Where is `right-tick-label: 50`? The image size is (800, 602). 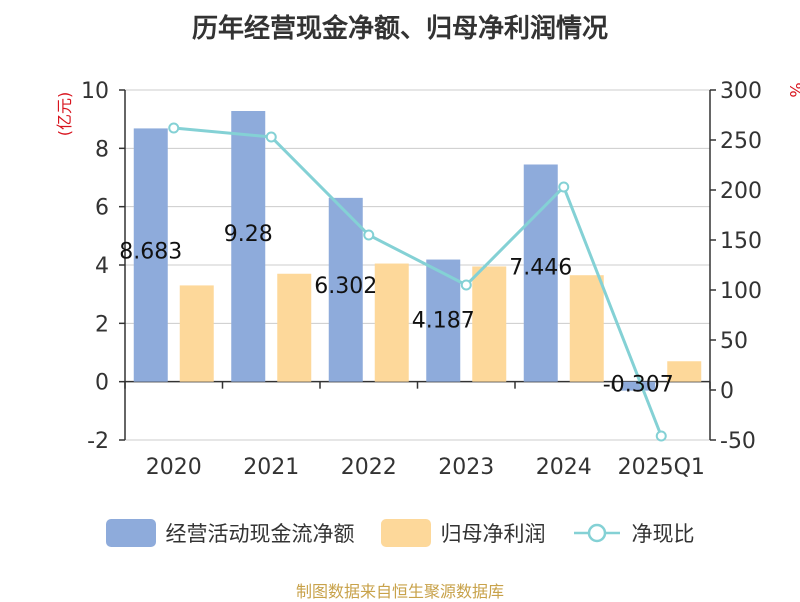
right-tick-label: 50 is located at coordinates (734, 341).